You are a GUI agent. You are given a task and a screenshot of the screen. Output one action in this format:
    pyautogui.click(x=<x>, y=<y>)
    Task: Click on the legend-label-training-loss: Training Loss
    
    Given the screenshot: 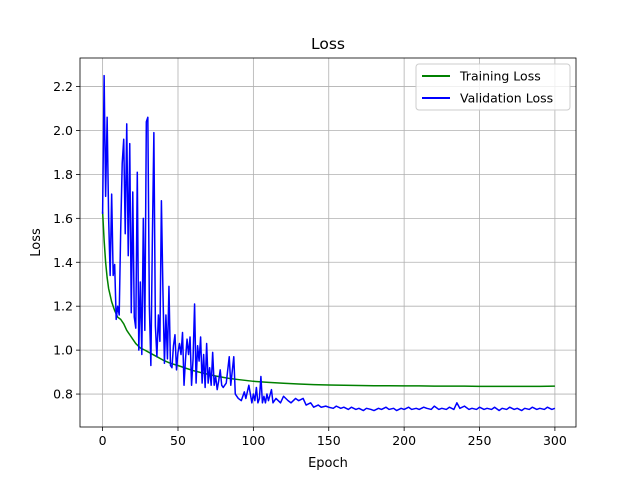 What is the action you would take?
    pyautogui.click(x=500, y=76)
    